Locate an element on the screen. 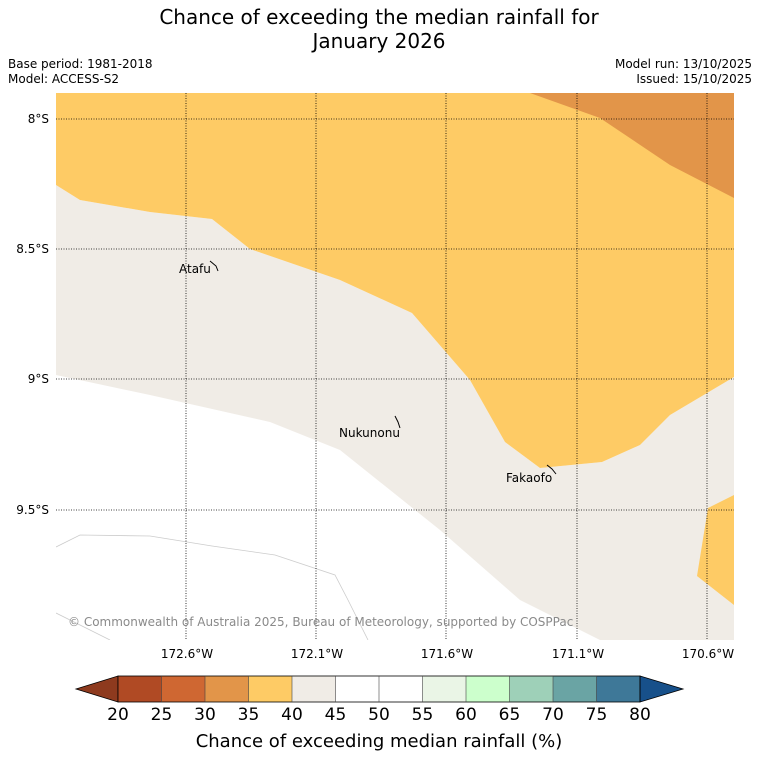  colorbar-tick-50: 50 is located at coordinates (379, 715).